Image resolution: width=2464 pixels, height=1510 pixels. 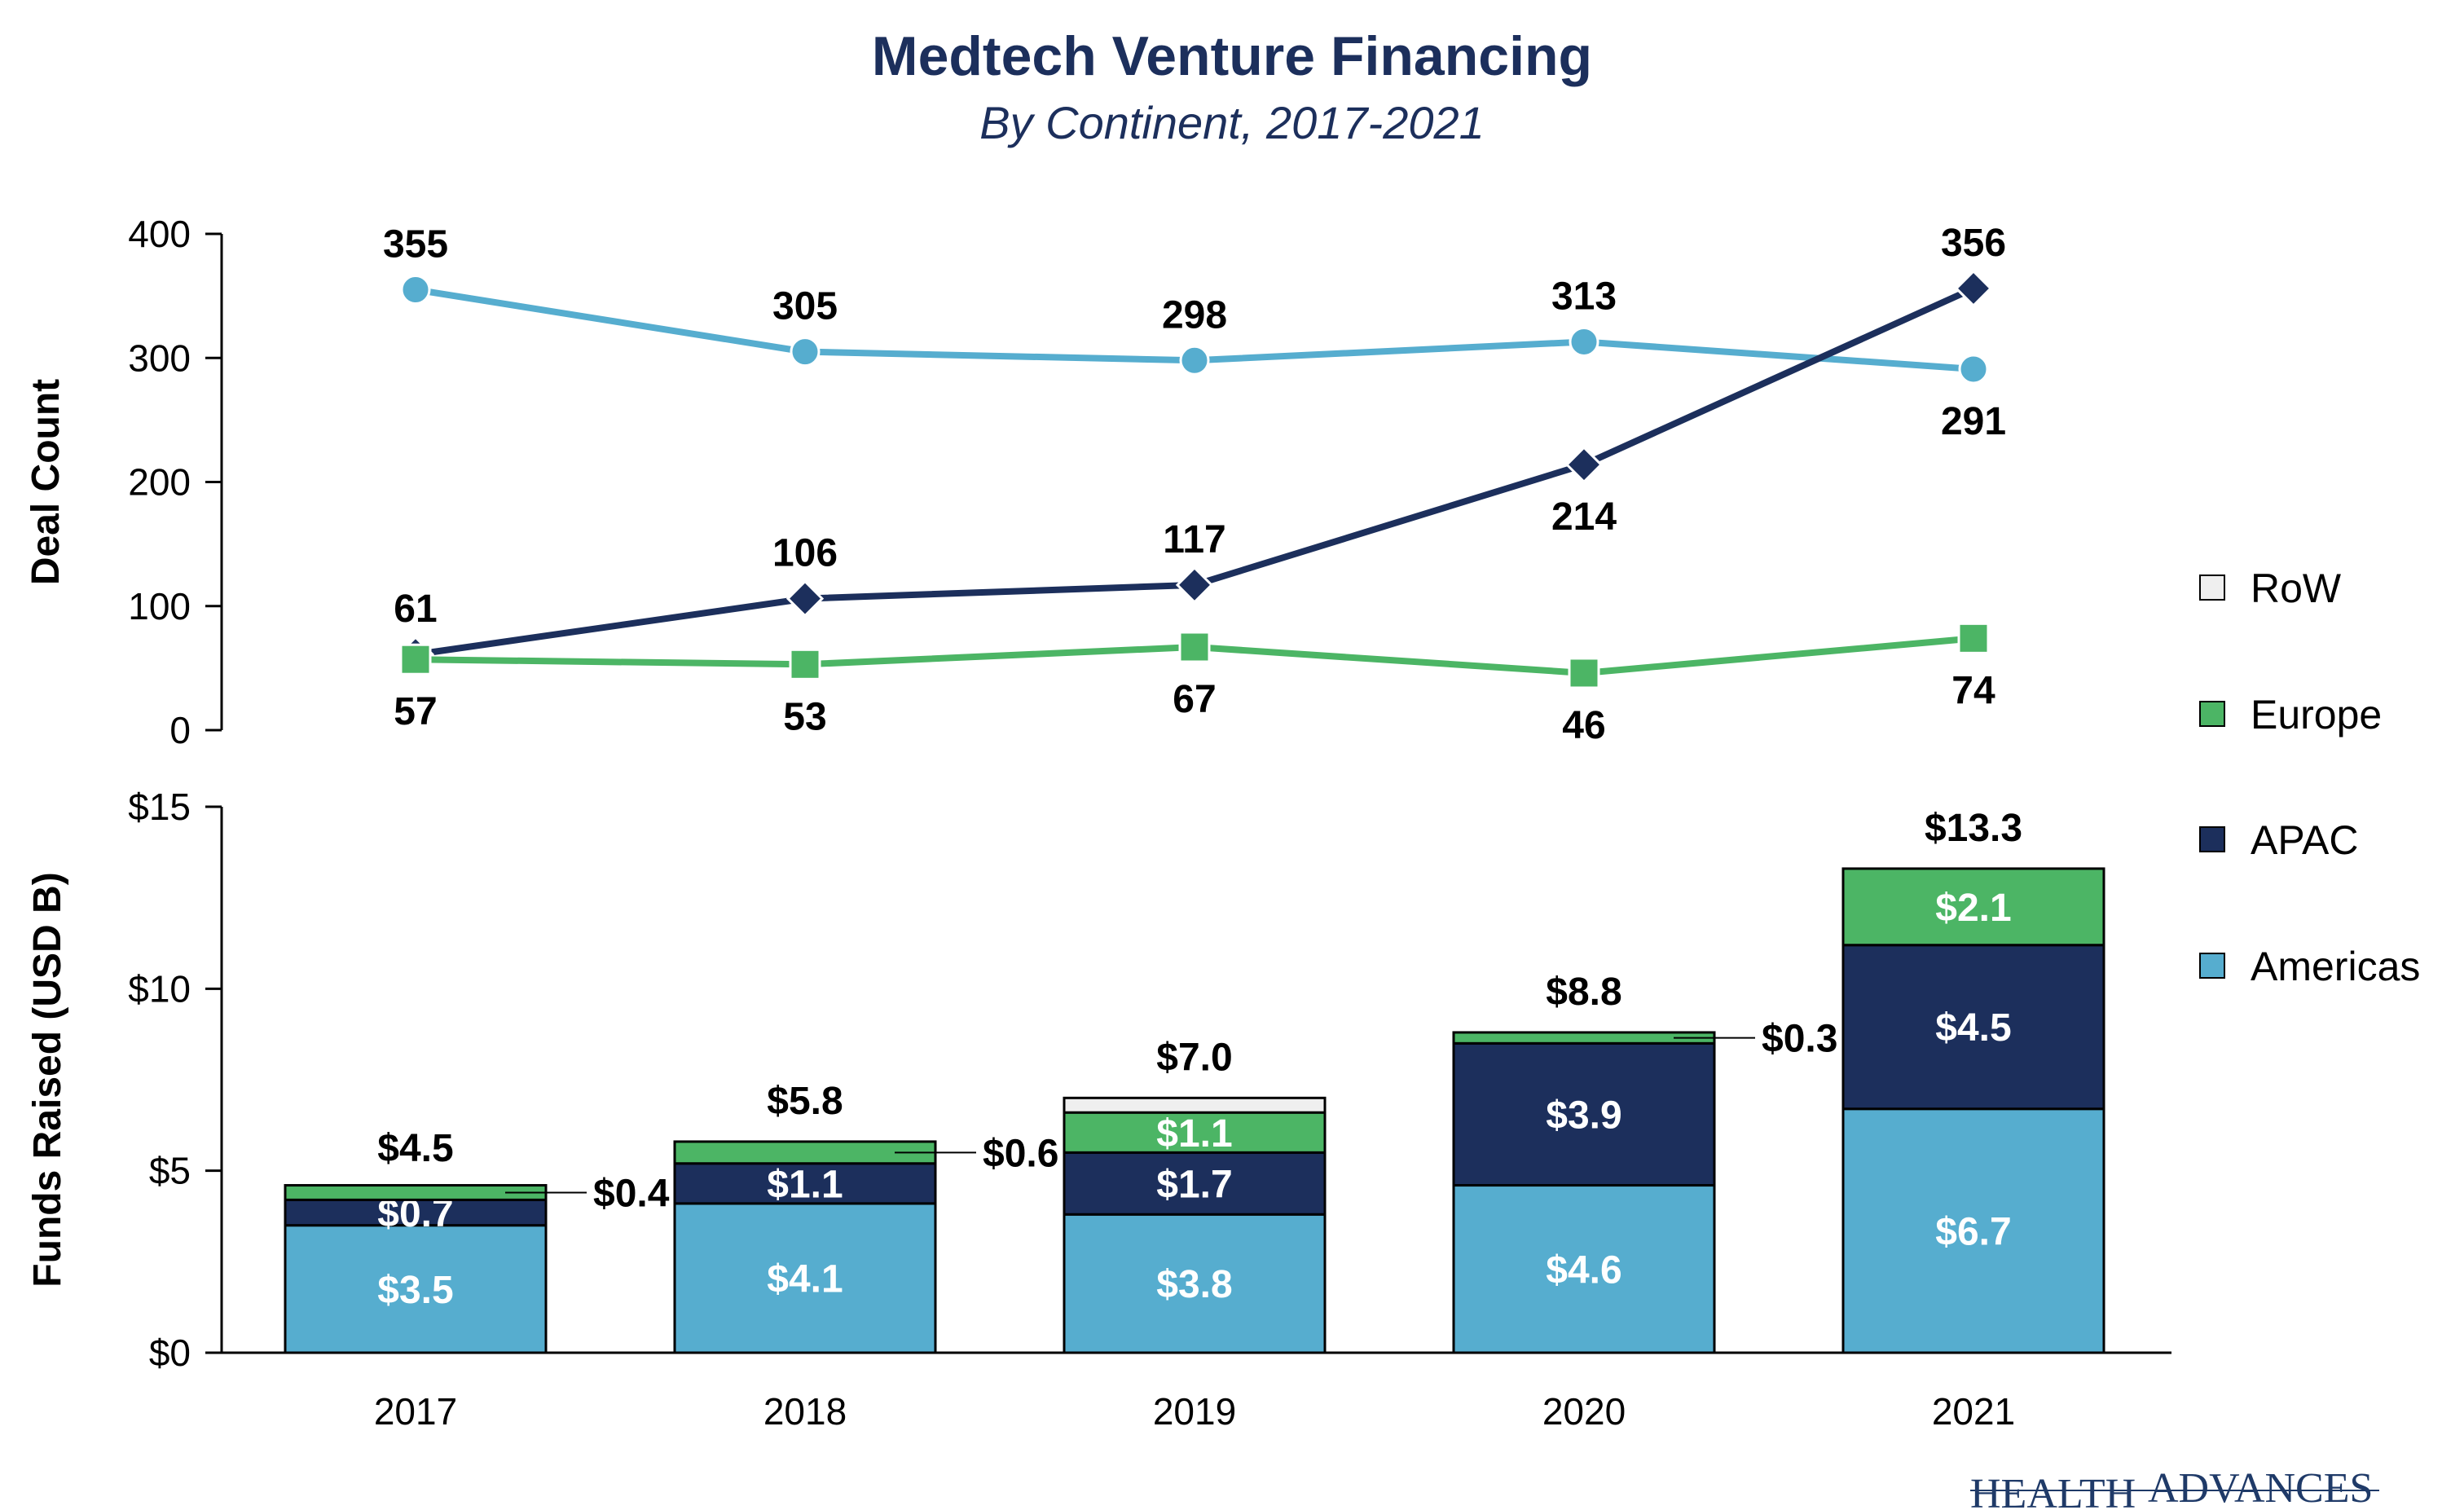 I want to click on bar-label-europe: $0.6, so click(x=1020, y=1153).